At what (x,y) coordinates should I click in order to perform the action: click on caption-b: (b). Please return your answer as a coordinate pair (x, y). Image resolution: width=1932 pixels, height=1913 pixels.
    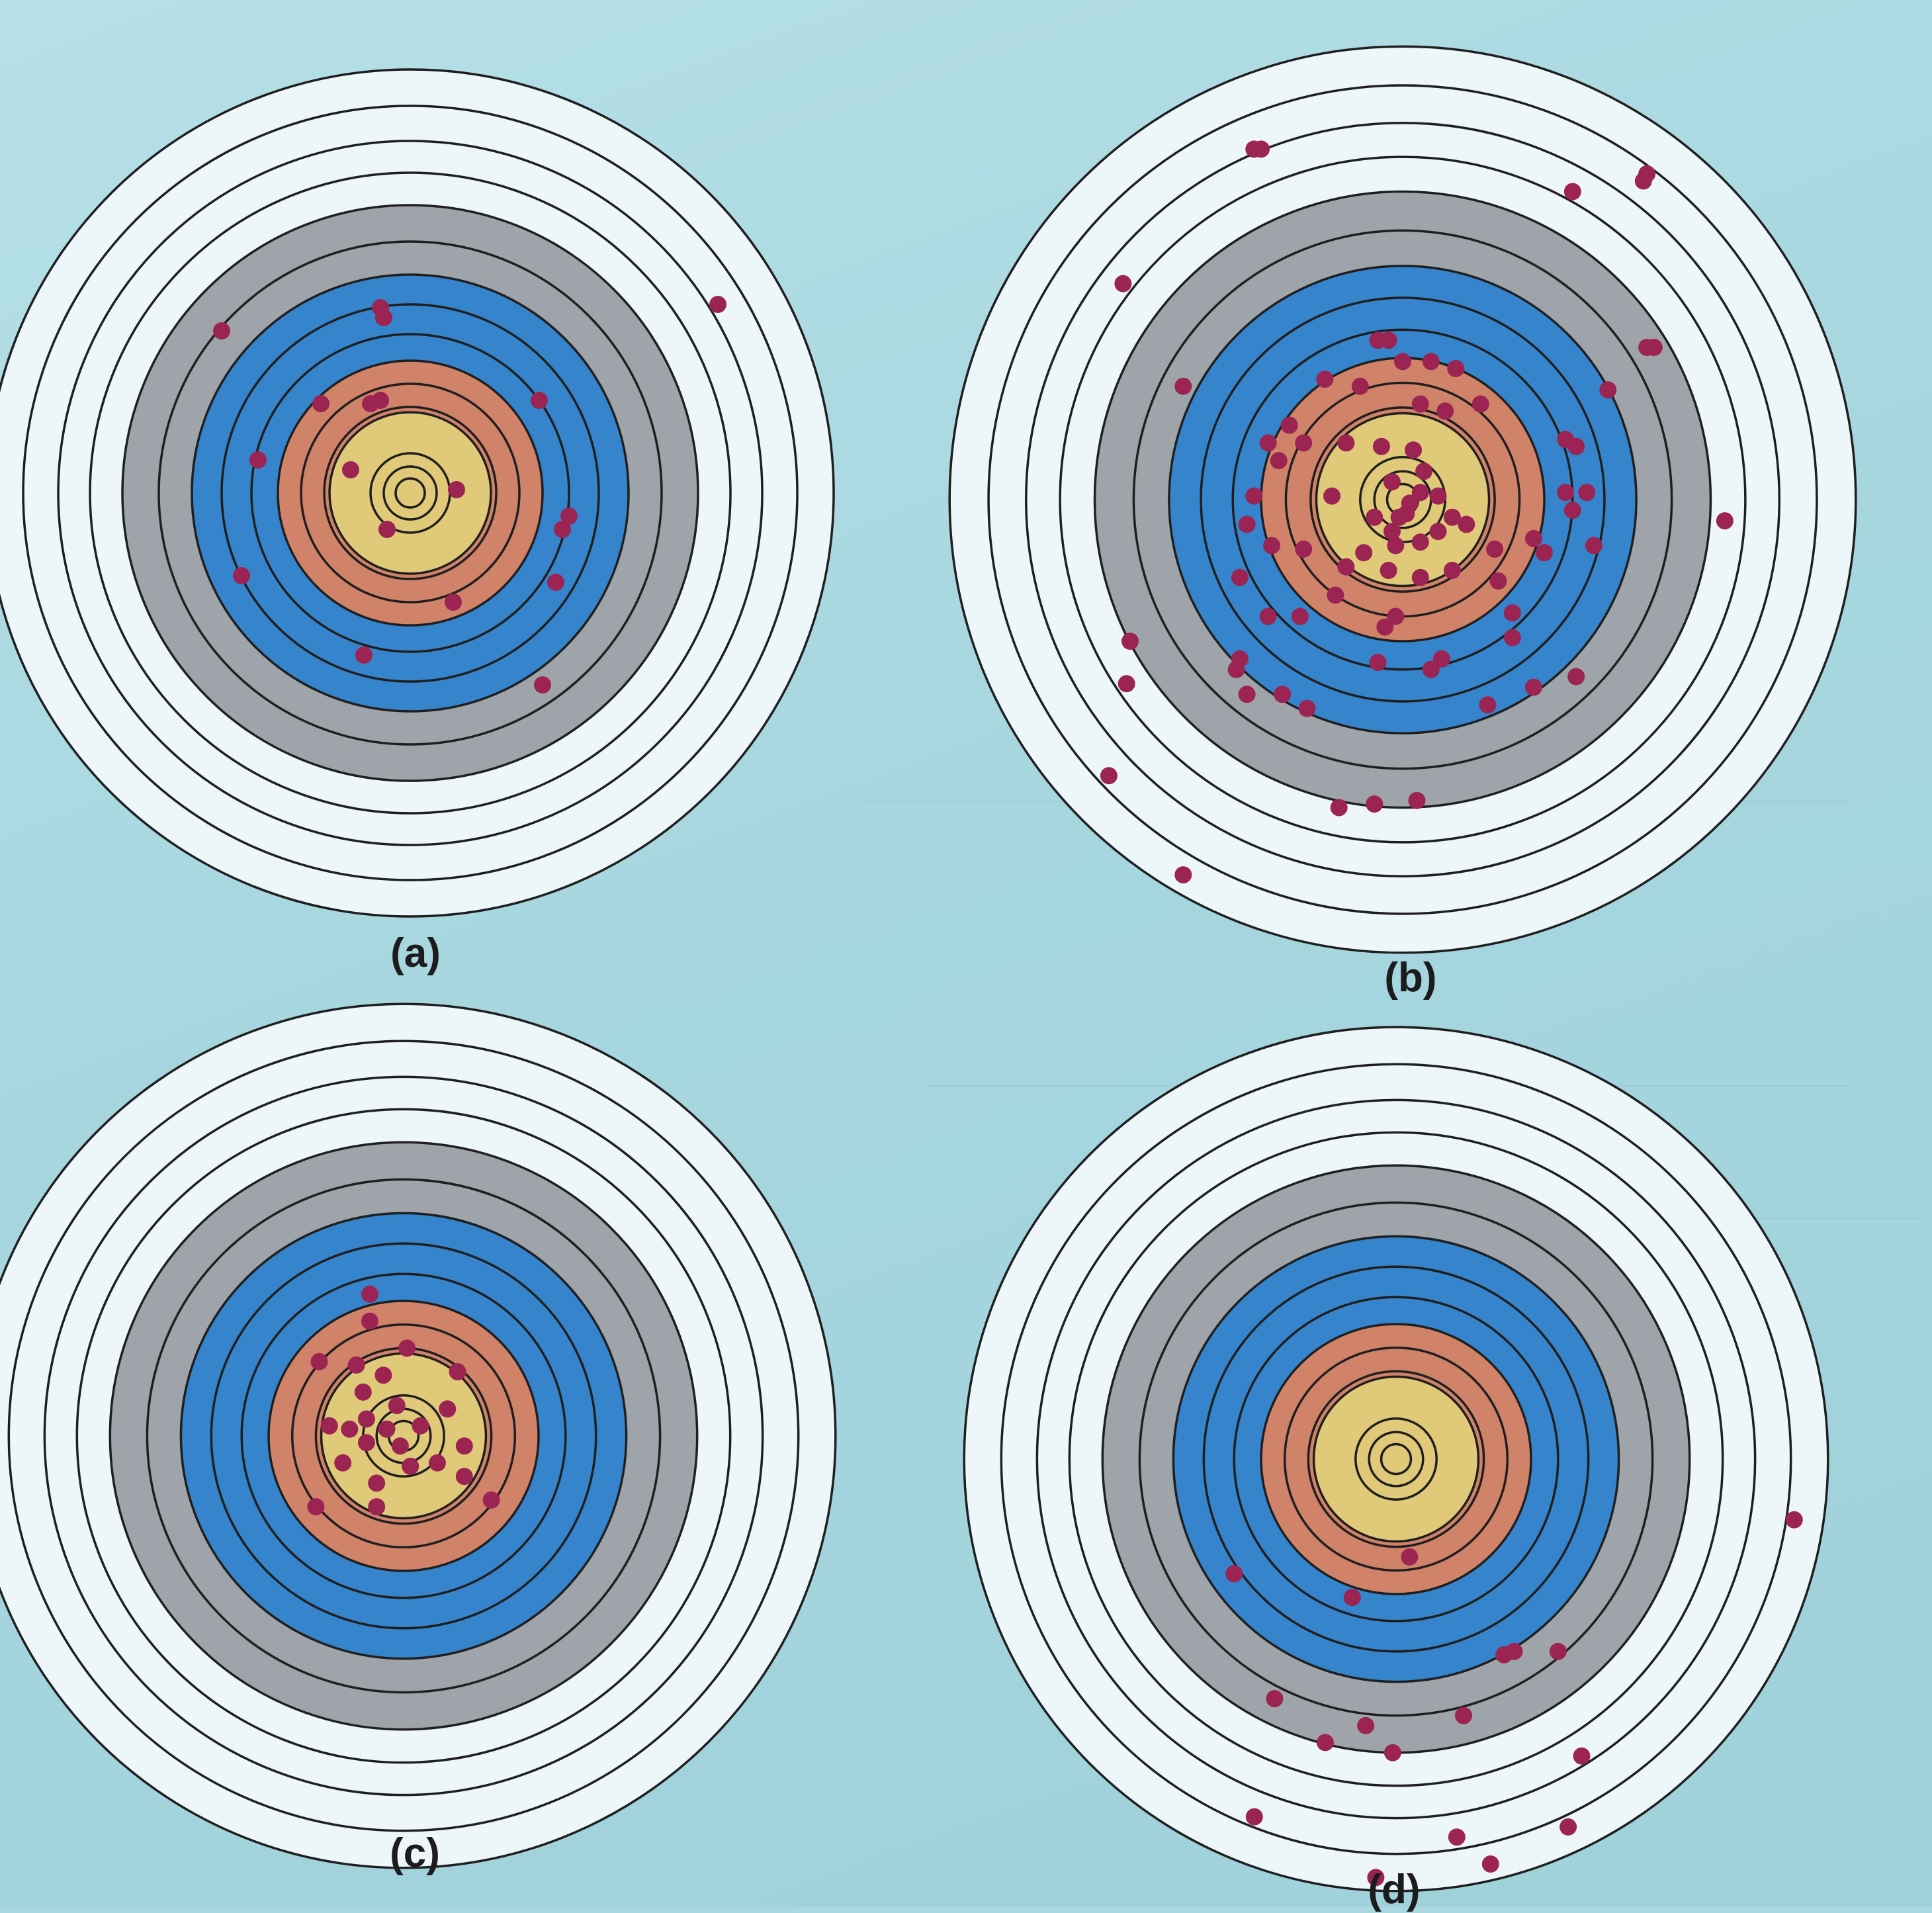
    Looking at the image, I should click on (1410, 978).